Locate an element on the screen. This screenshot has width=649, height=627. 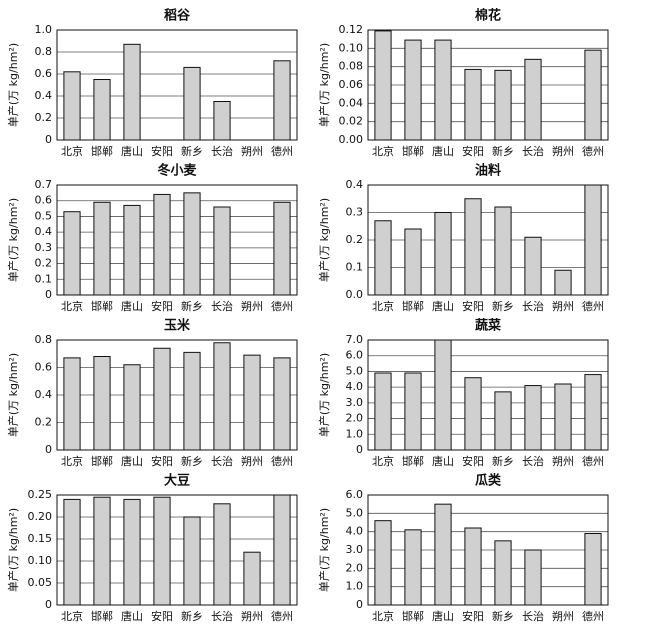
y-tick-label: 0.7 is located at coordinates (44, 184).